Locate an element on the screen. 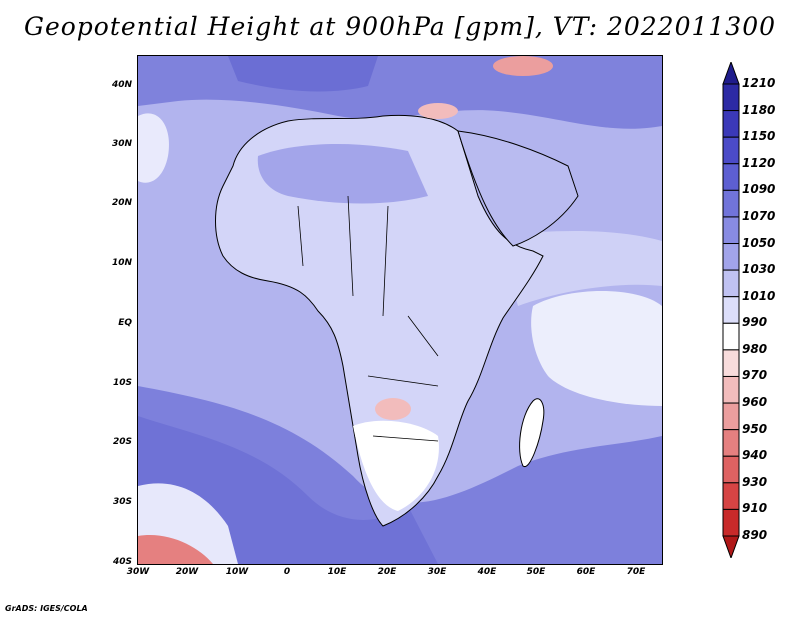 The width and height of the screenshot is (800, 618). lon-label-60e: 60E is located at coordinates (586, 572).